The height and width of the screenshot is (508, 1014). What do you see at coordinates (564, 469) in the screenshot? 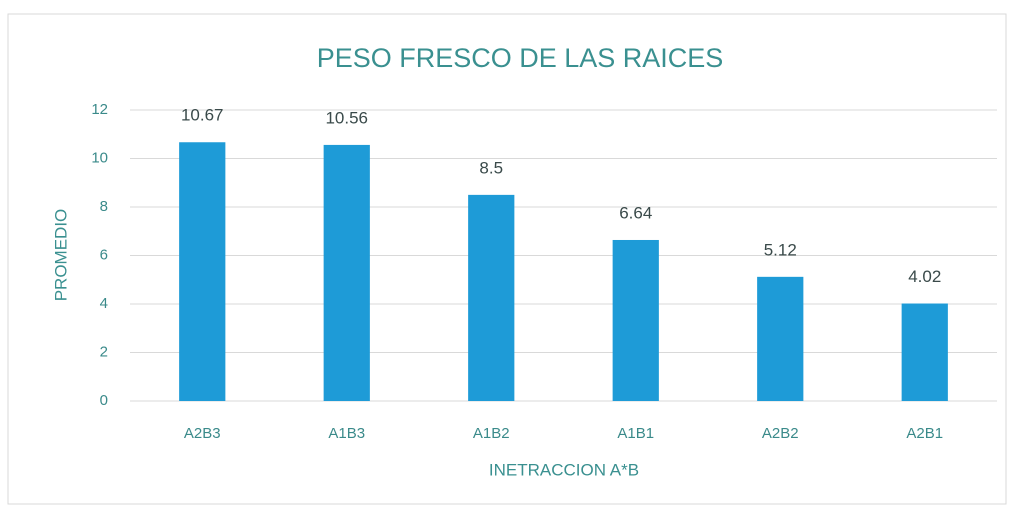
I see `x-axis-title: INETRACCION A*B` at bounding box center [564, 469].